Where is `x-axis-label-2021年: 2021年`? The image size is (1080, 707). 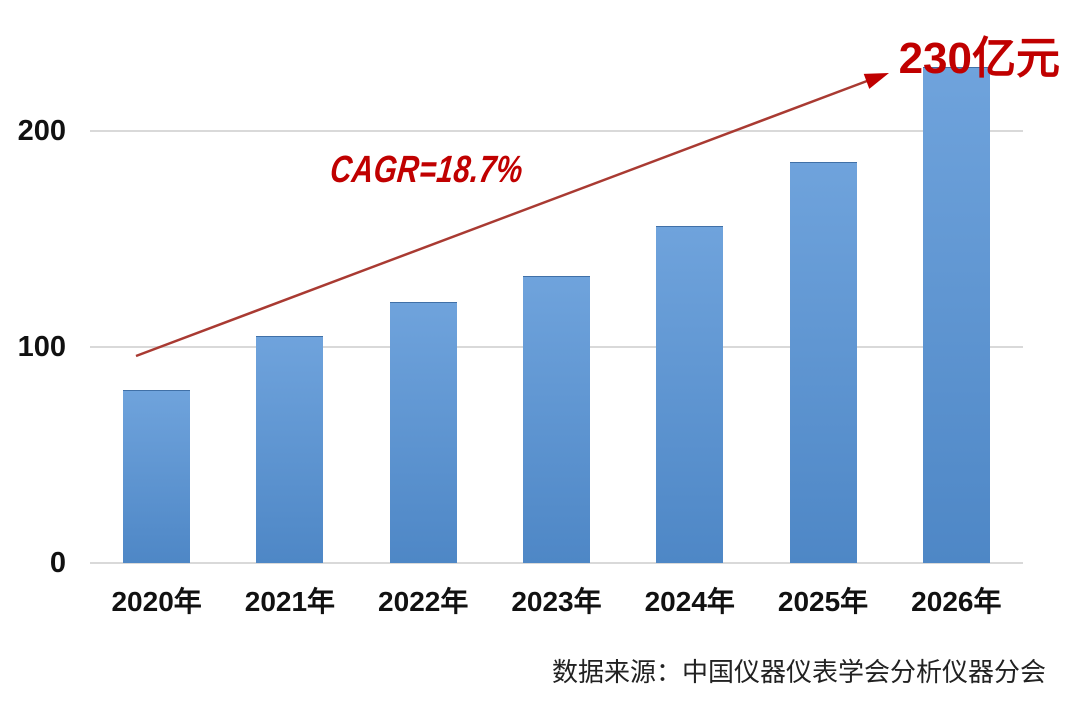
x-axis-label-2021年: 2021年 is located at coordinates (290, 601).